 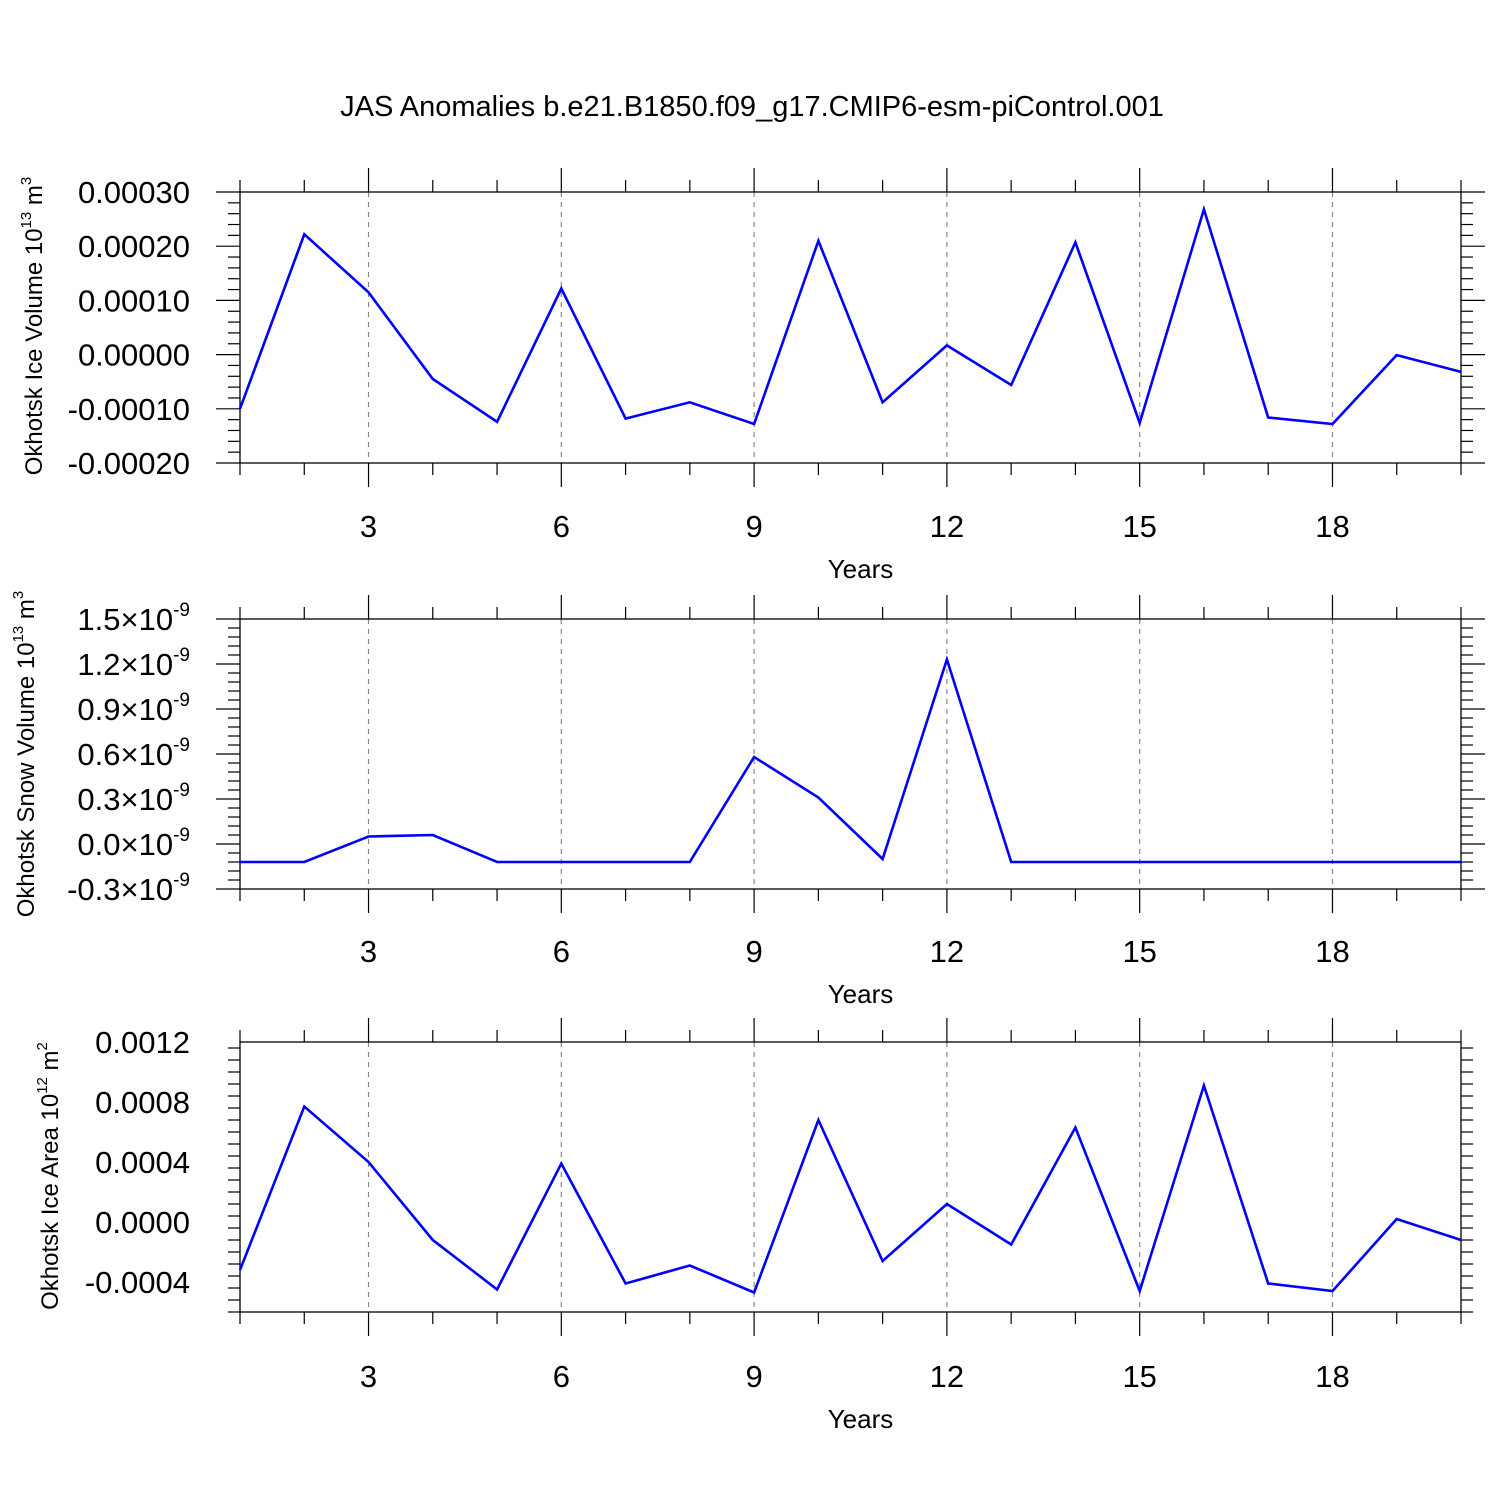 What do you see at coordinates (137, 1282) in the screenshot?
I see `y-tick-label: -0.0004` at bounding box center [137, 1282].